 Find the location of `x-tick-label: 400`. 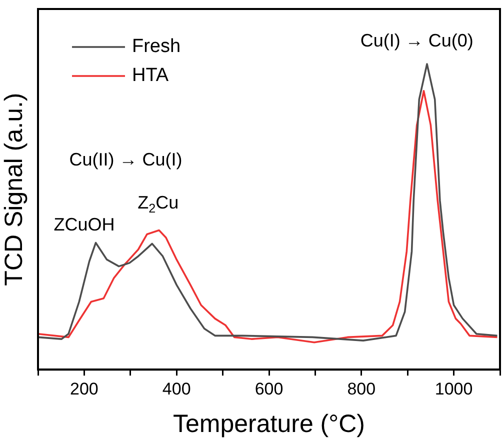

x-tick-label: 400 is located at coordinates (176, 388).